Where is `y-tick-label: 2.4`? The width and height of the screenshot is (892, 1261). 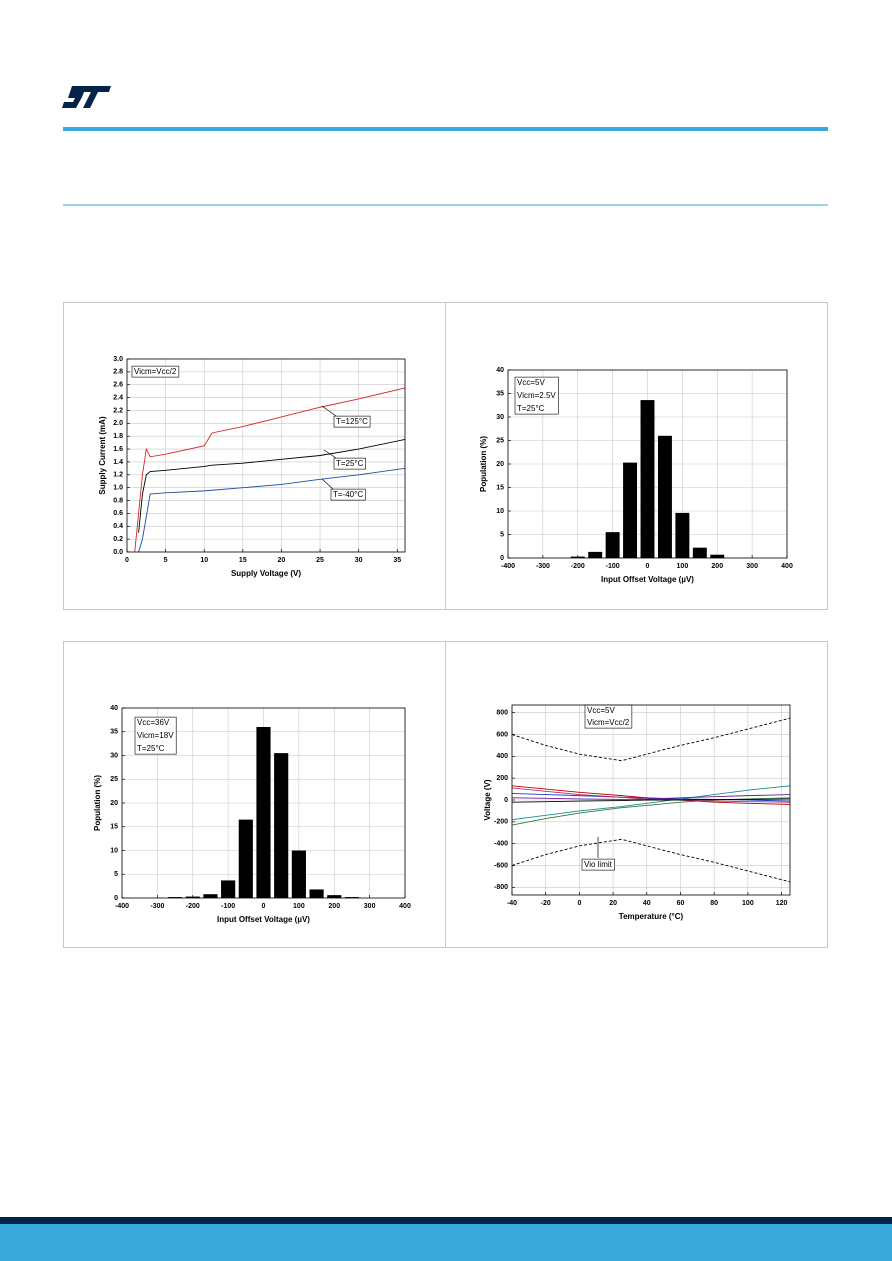
y-tick-label: 2.4 is located at coordinates (118, 397).